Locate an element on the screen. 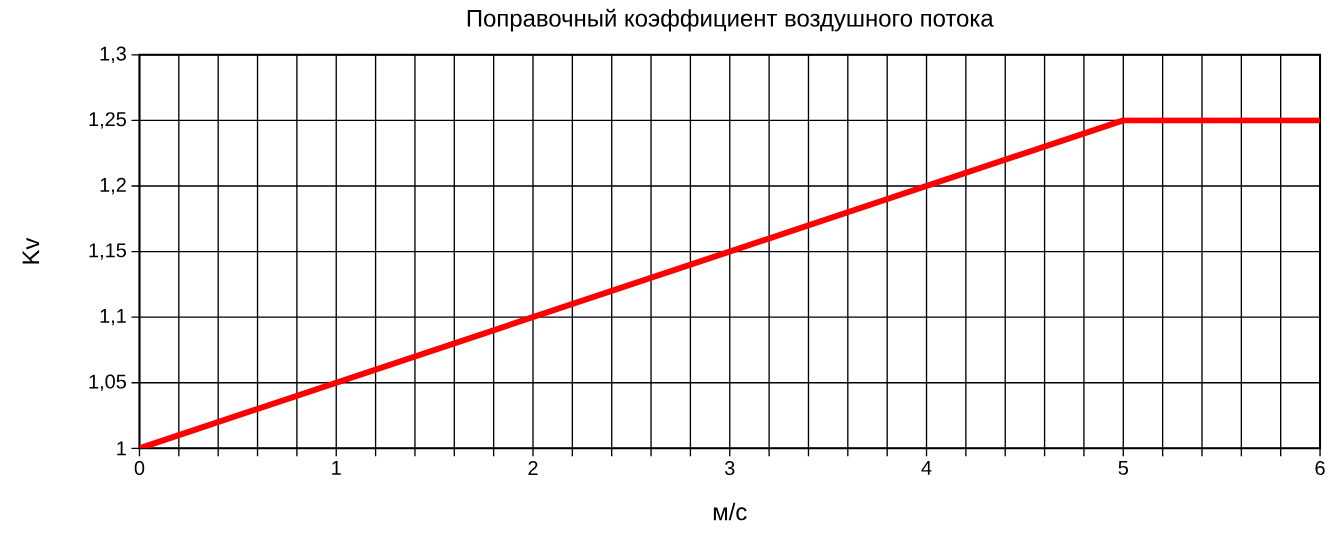 This screenshot has height=544, width=1330. x-tick-label: 5 is located at coordinates (1123, 467).